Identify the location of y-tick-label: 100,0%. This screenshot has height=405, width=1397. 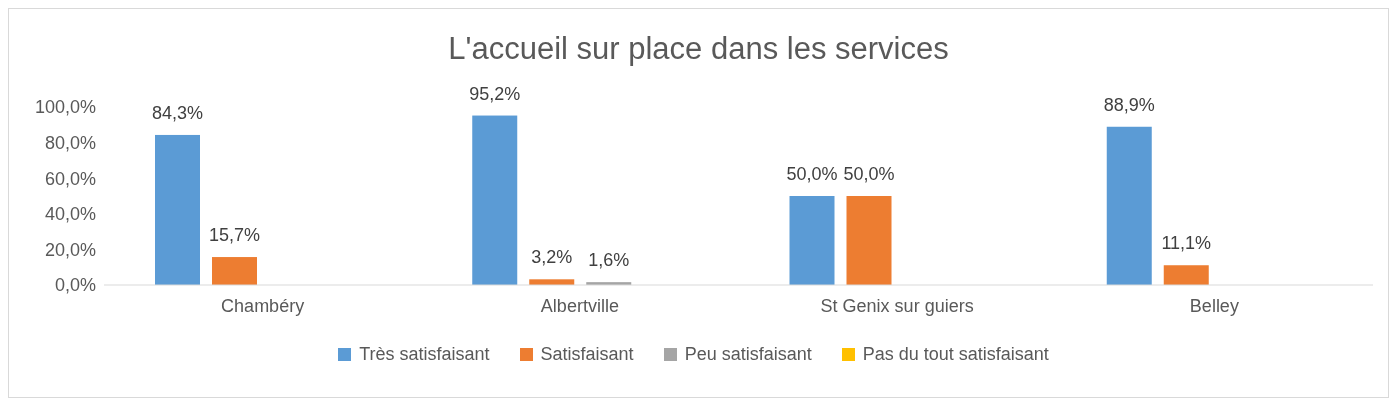
(65, 107).